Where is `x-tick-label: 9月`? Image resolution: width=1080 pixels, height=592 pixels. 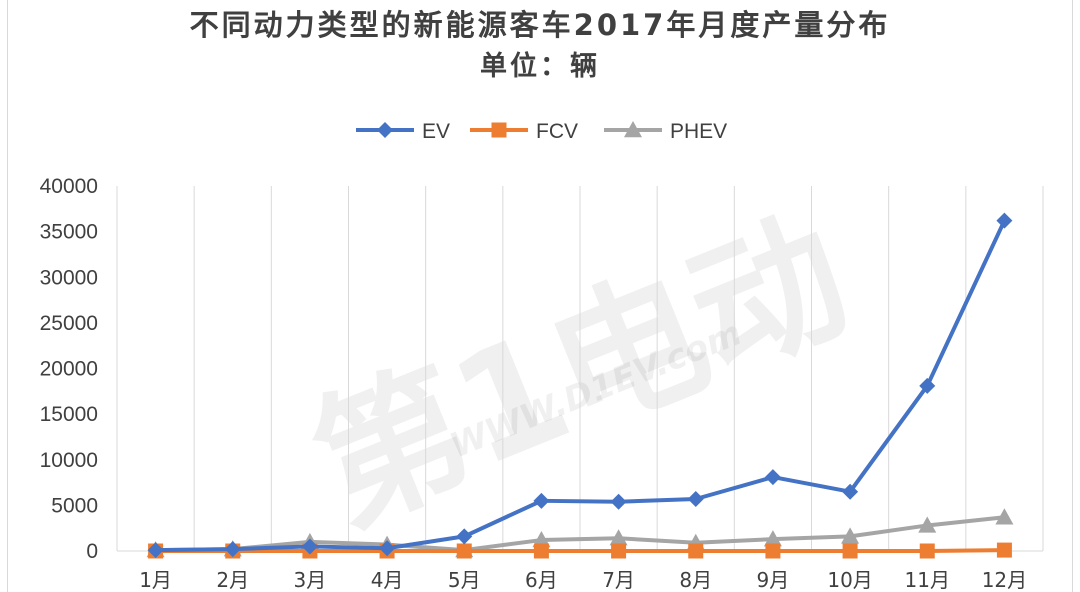
x-tick-label: 9月 is located at coordinates (773, 580).